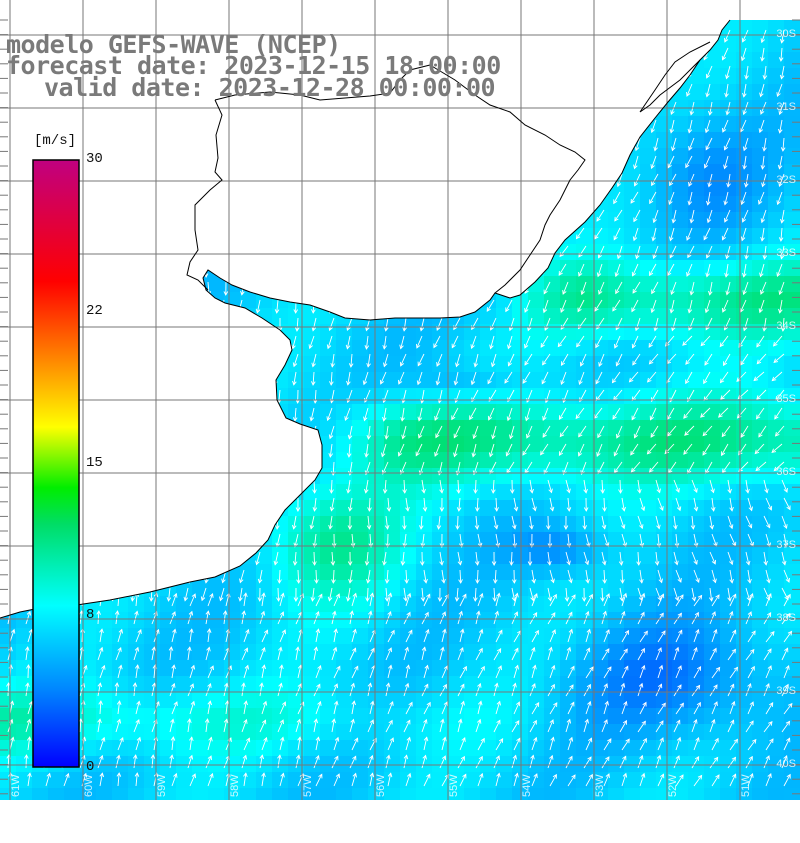  Describe the element at coordinates (746, 785) in the screenshot. I see `longitude-label: 51W` at that location.